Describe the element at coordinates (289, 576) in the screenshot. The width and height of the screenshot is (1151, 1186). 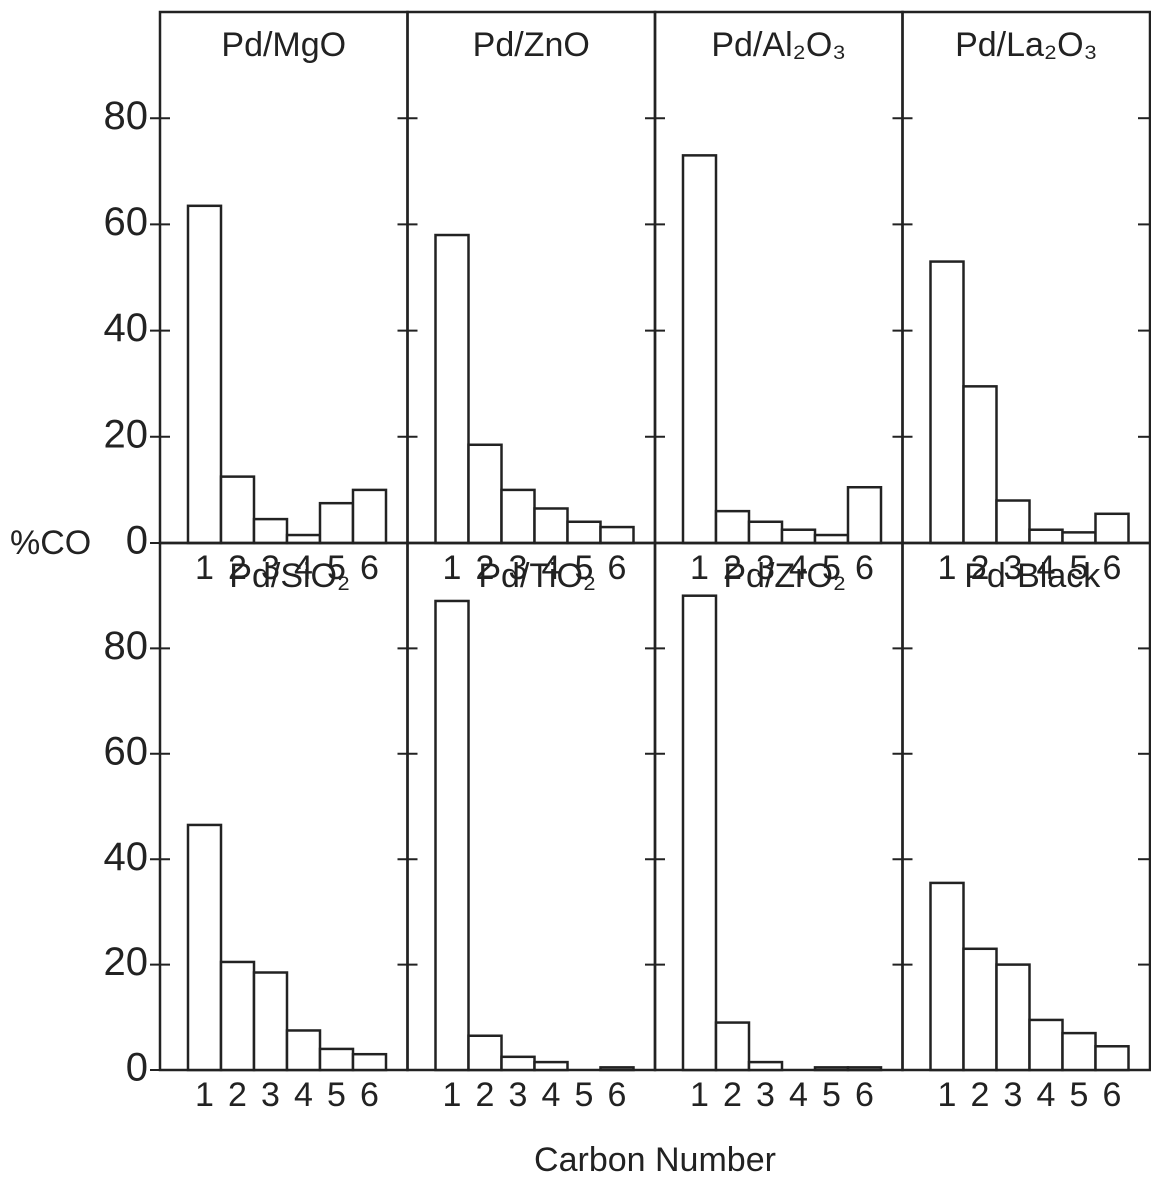
I see `panel-title: Pd/SiO₂` at that location.